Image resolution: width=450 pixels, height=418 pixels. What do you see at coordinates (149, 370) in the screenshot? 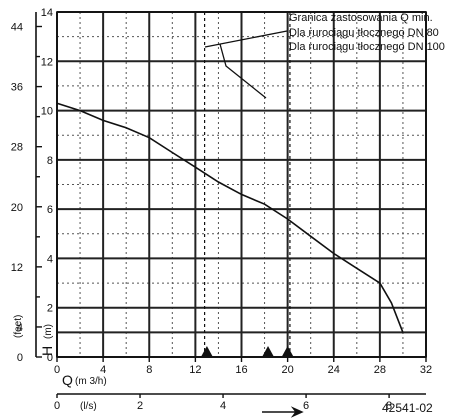
I see `x-tick-label: 8` at bounding box center [149, 370].